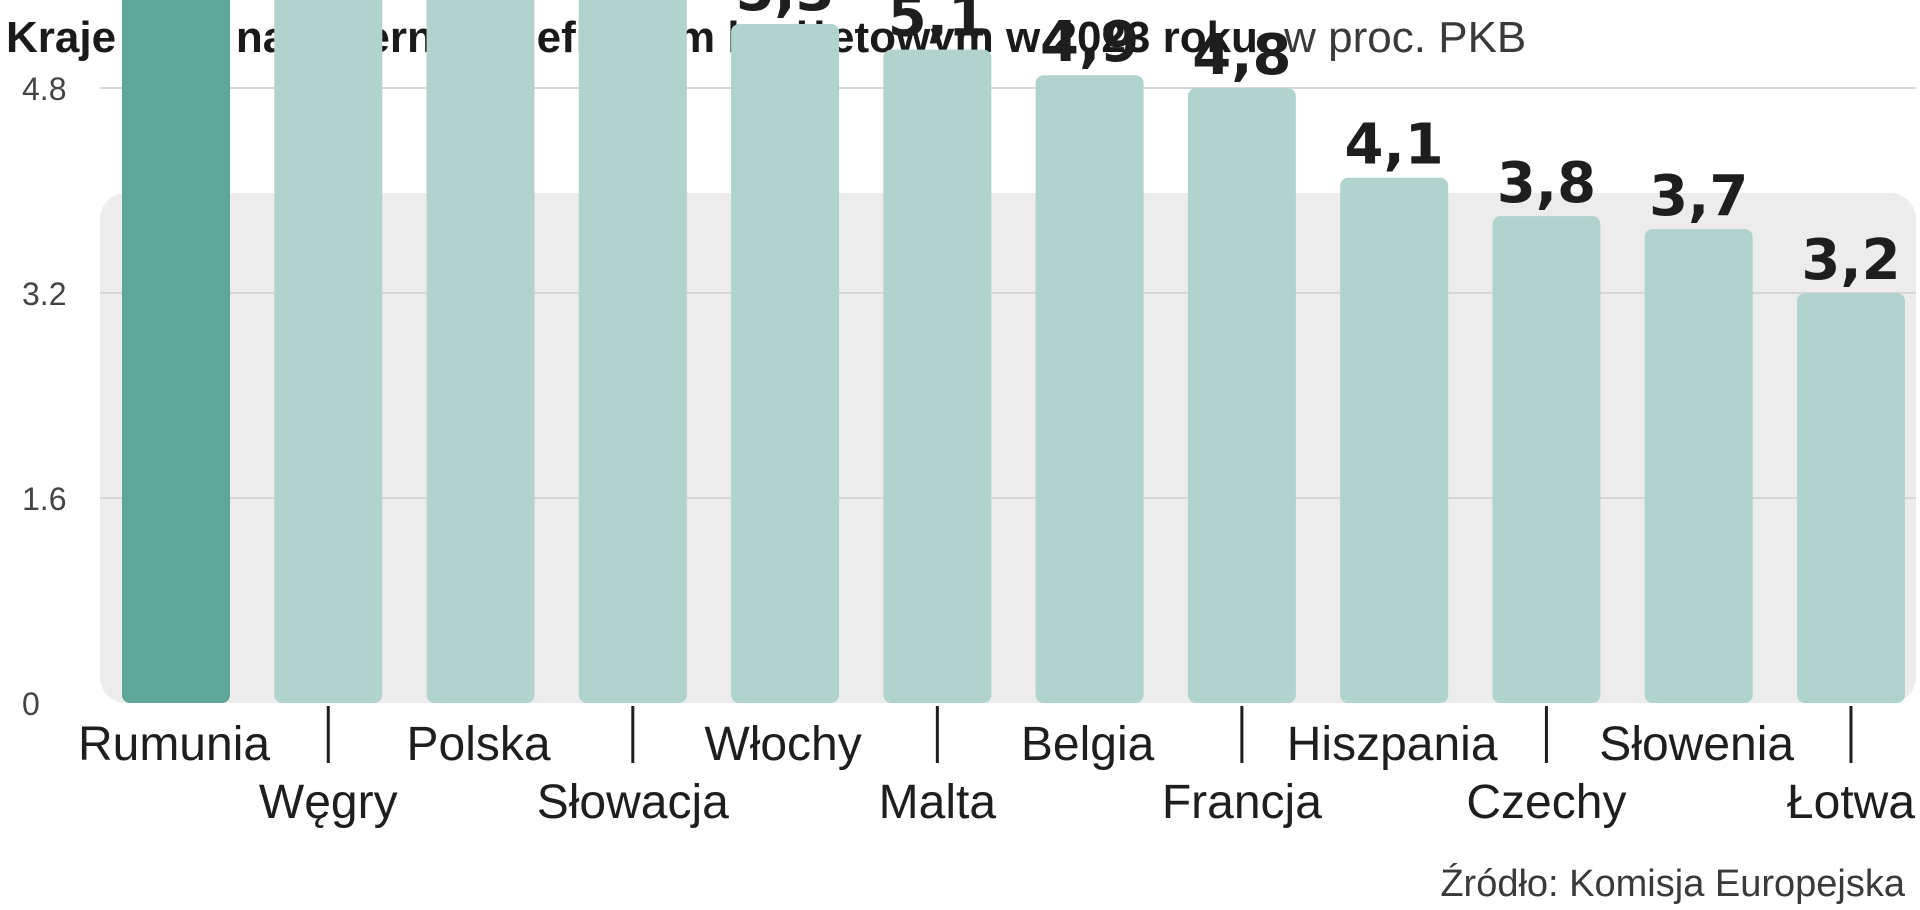  I want to click on value-label: 4,9, so click(1089, 42).